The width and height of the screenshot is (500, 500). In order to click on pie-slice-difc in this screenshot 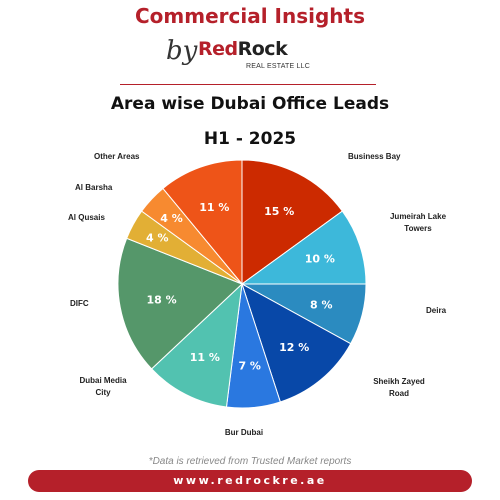, I will do `click(180, 303)`.